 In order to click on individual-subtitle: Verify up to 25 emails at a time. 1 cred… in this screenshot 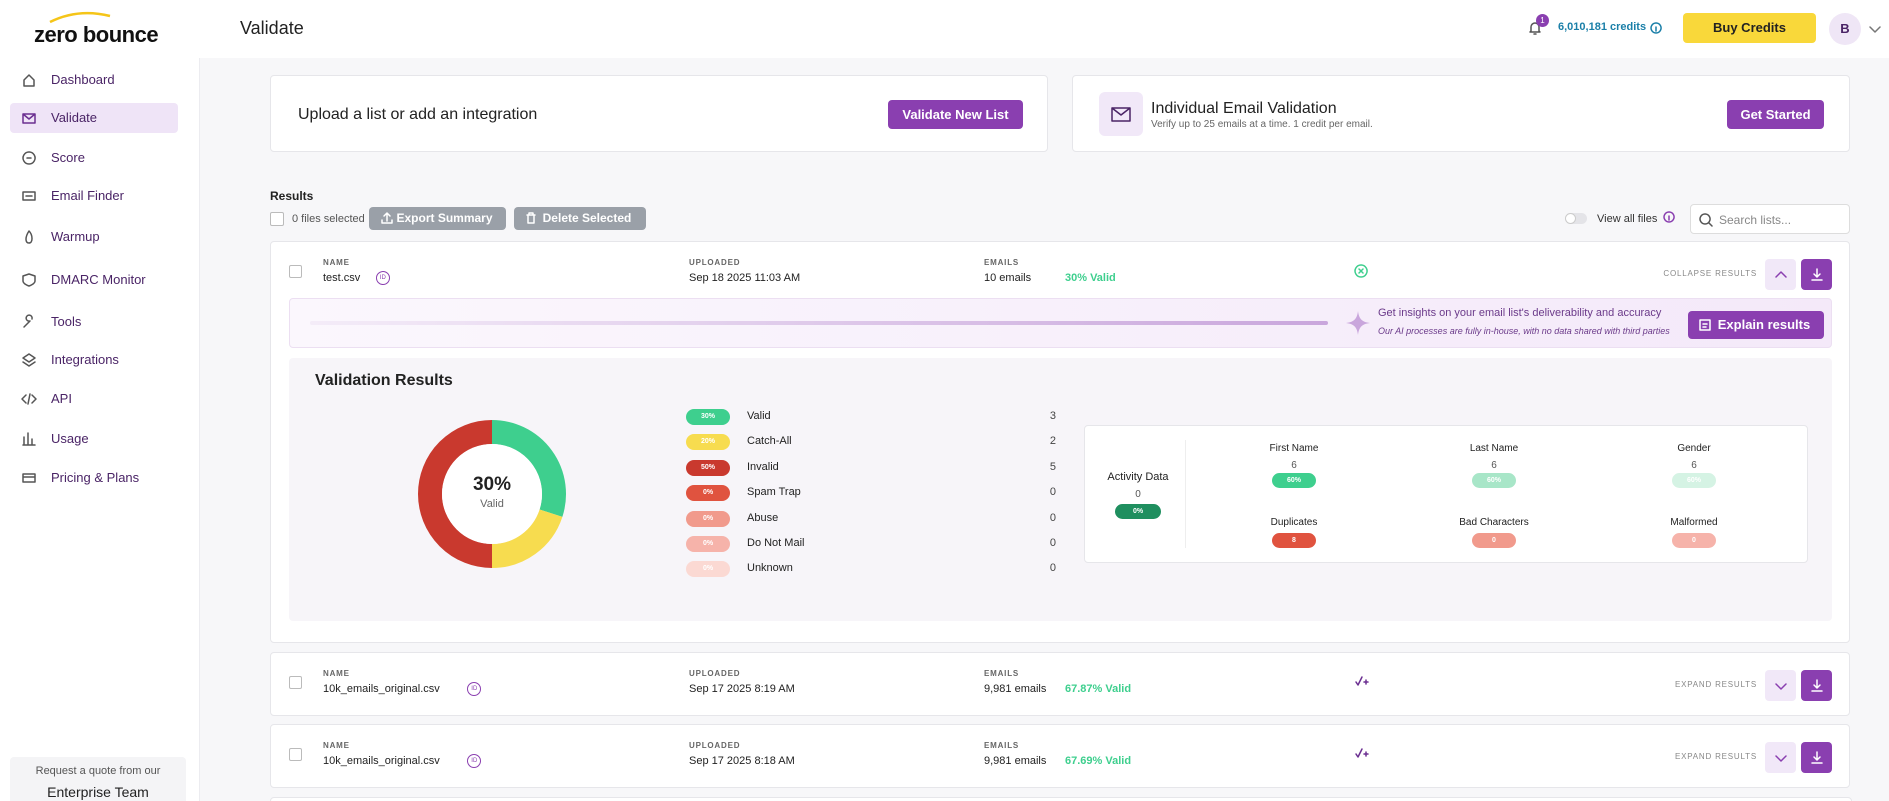, I will do `click(1262, 124)`.